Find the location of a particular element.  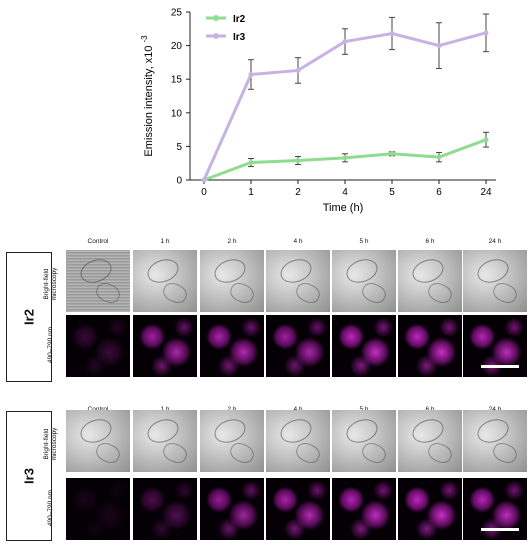

column-label: 6 h is located at coordinates (430, 241).